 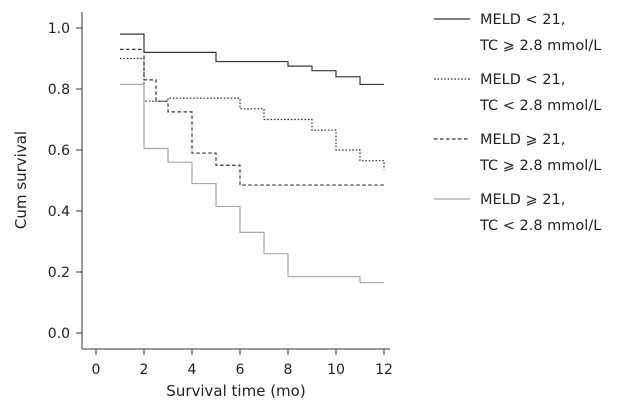 I want to click on x-tick-label: 6, so click(x=240, y=370).